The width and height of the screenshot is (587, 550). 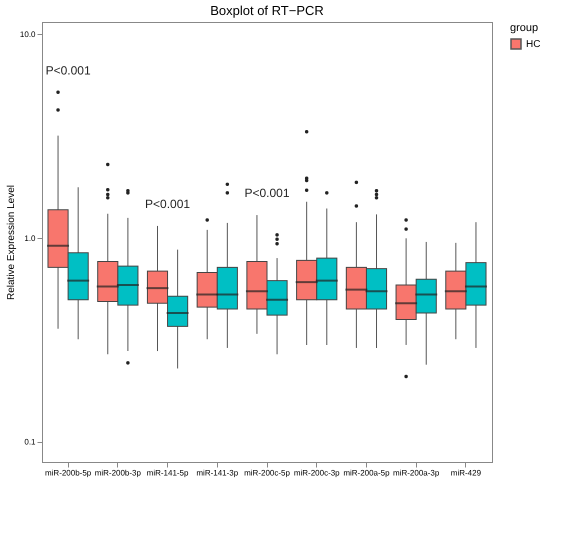 What do you see at coordinates (524, 28) in the screenshot?
I see `legend-title: group` at bounding box center [524, 28].